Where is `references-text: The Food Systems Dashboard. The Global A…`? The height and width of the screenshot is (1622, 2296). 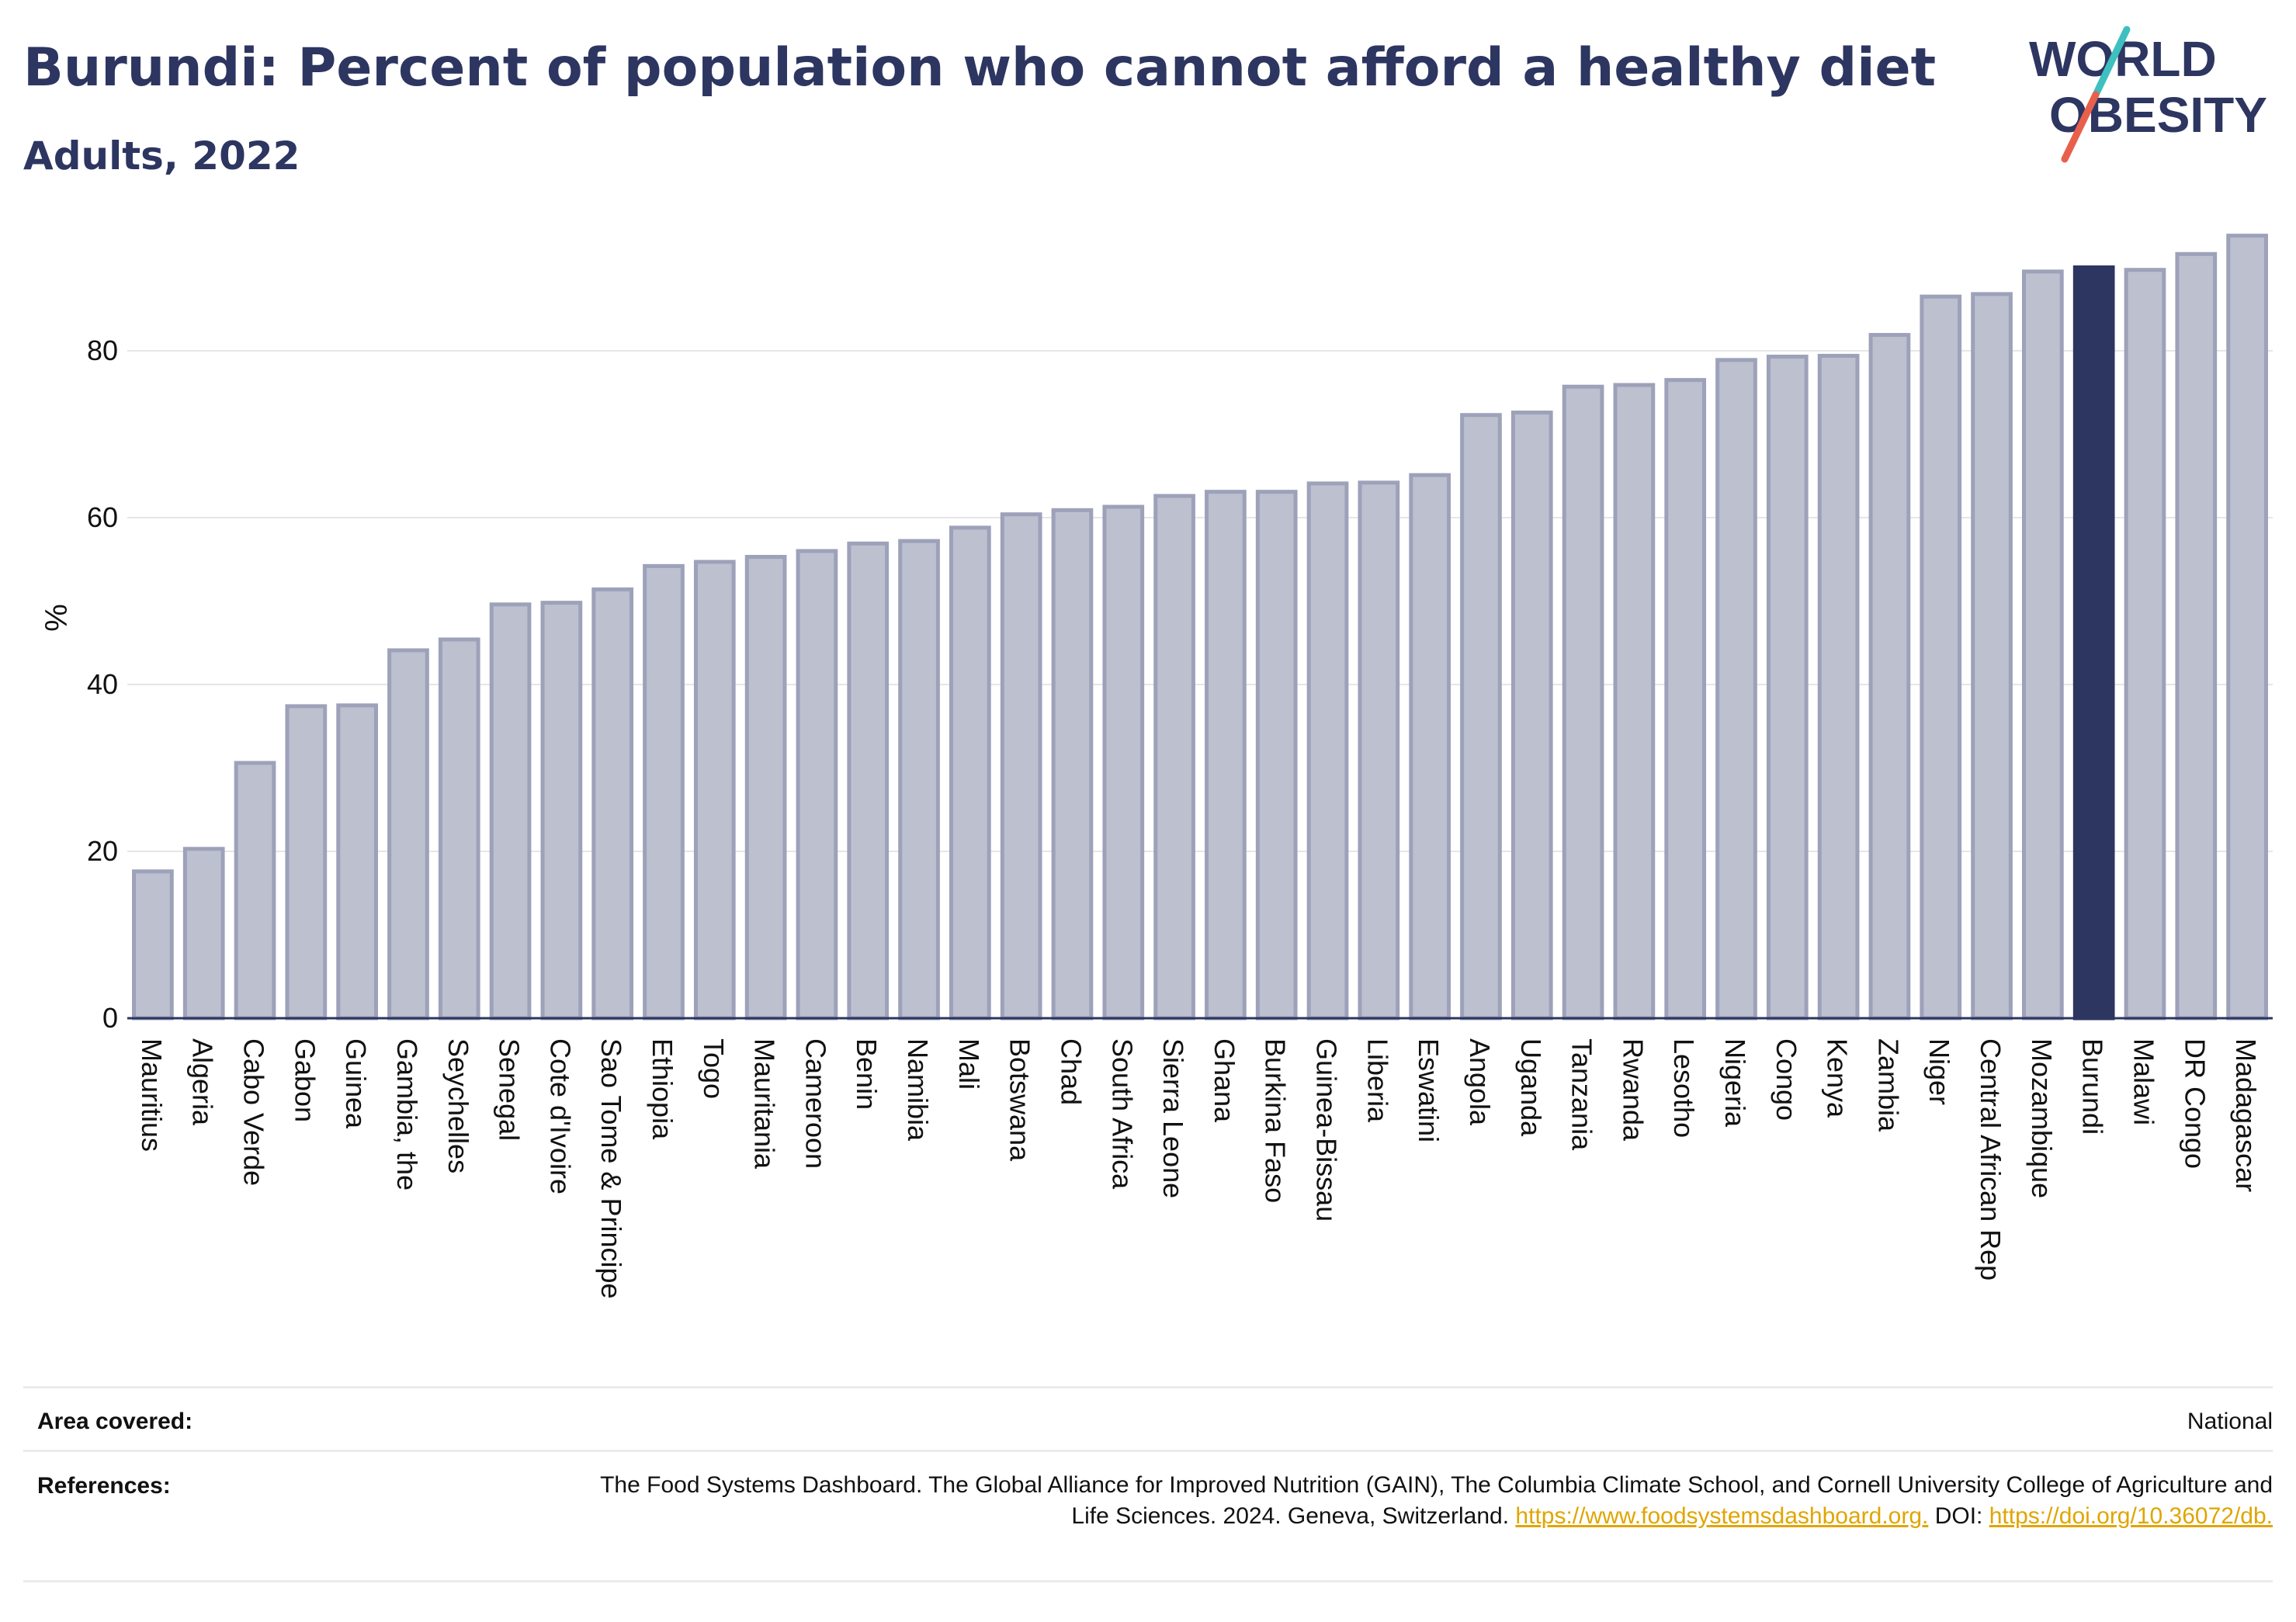 references-text: The Food Systems Dashboard. The Global A… is located at coordinates (1436, 1500).